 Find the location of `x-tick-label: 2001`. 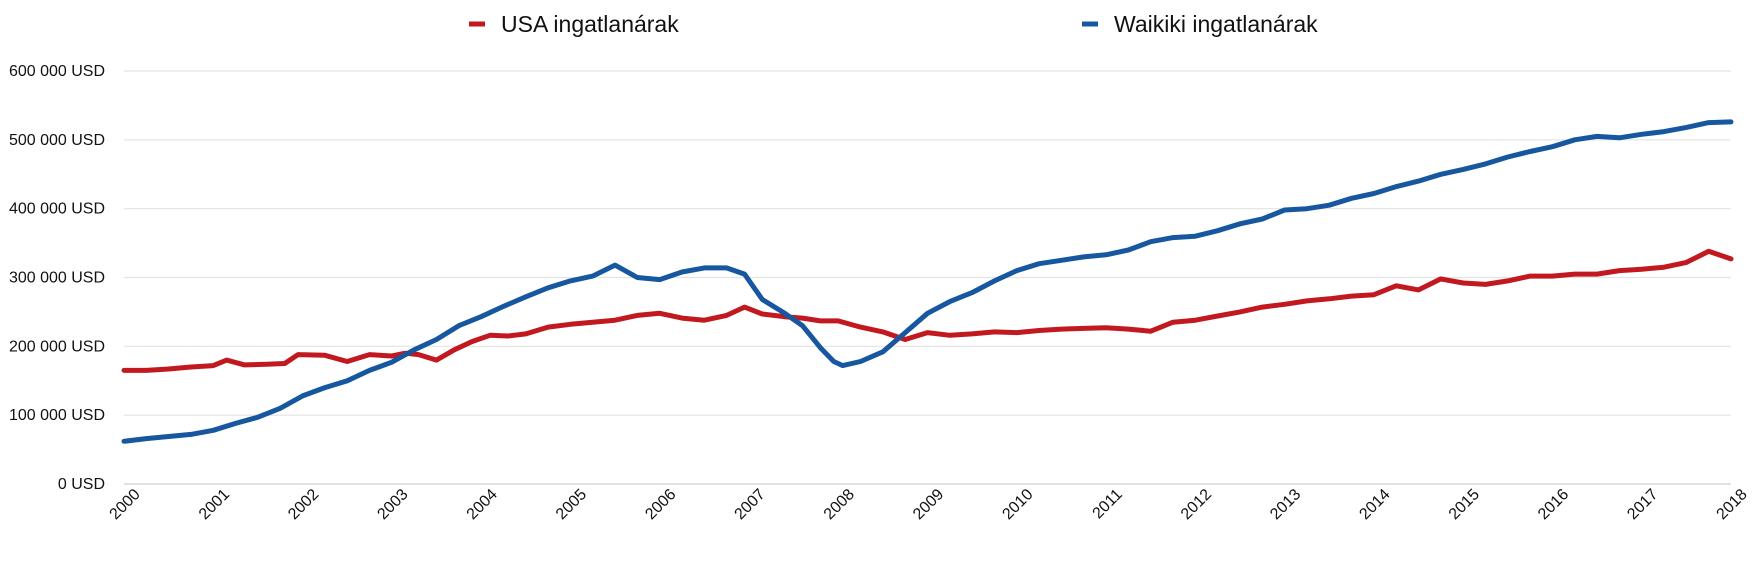

x-tick-label: 2001 is located at coordinates (214, 504).